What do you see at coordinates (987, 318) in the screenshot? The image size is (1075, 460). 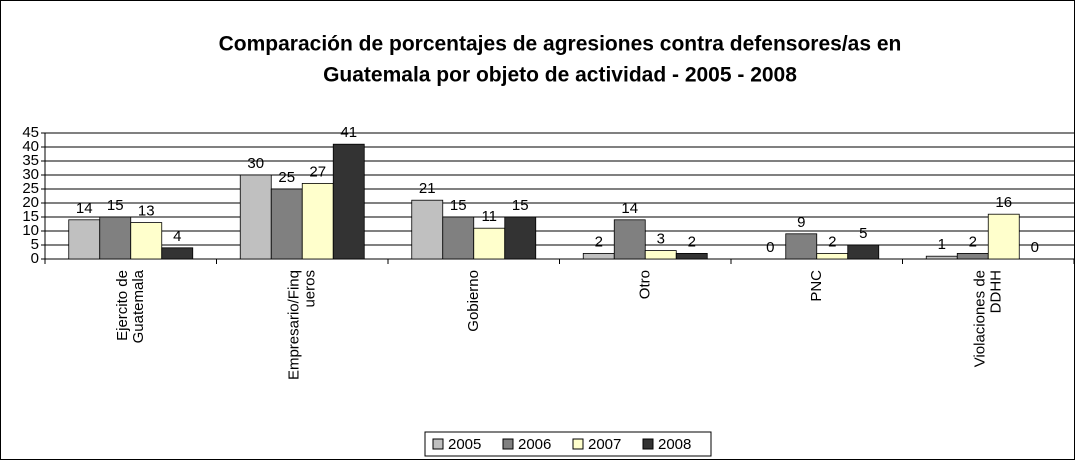 I see `x-tick-label: Violaciones deDDHH` at bounding box center [987, 318].